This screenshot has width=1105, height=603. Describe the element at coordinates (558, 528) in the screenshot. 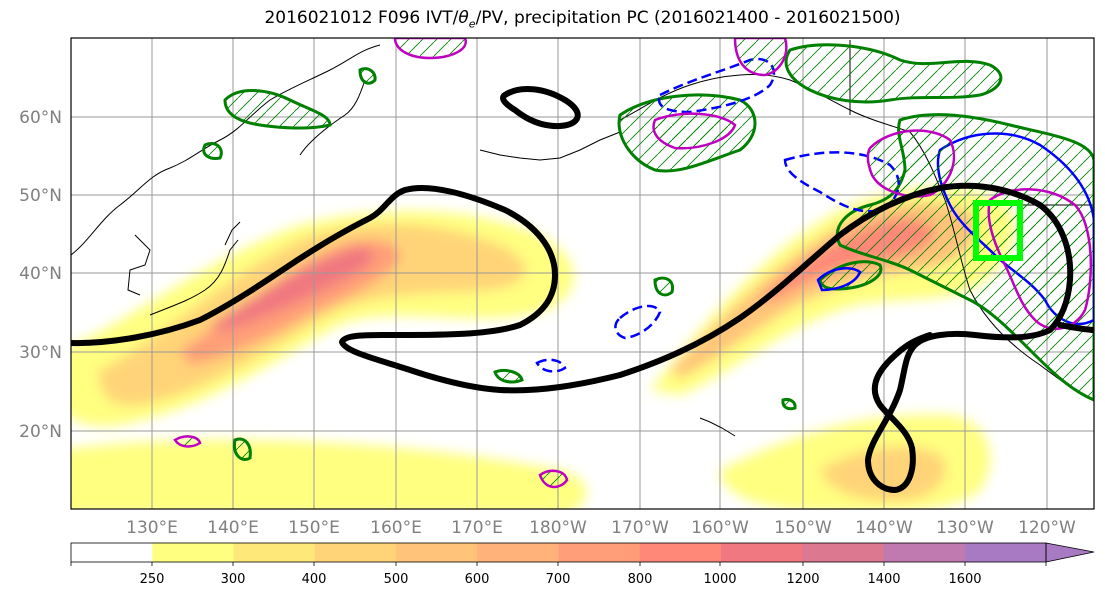

I see `lon-label-180w: 180°W` at that location.